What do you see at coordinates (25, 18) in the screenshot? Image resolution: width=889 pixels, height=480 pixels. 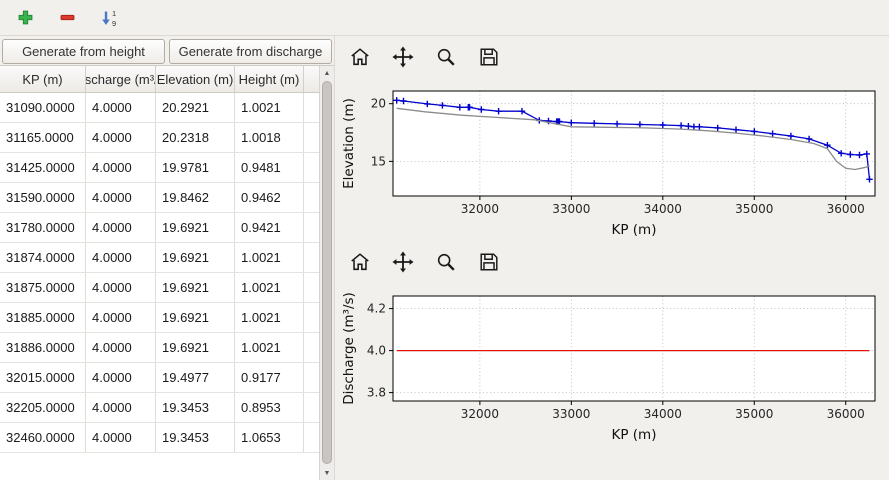 I see `add-row-button` at bounding box center [25, 18].